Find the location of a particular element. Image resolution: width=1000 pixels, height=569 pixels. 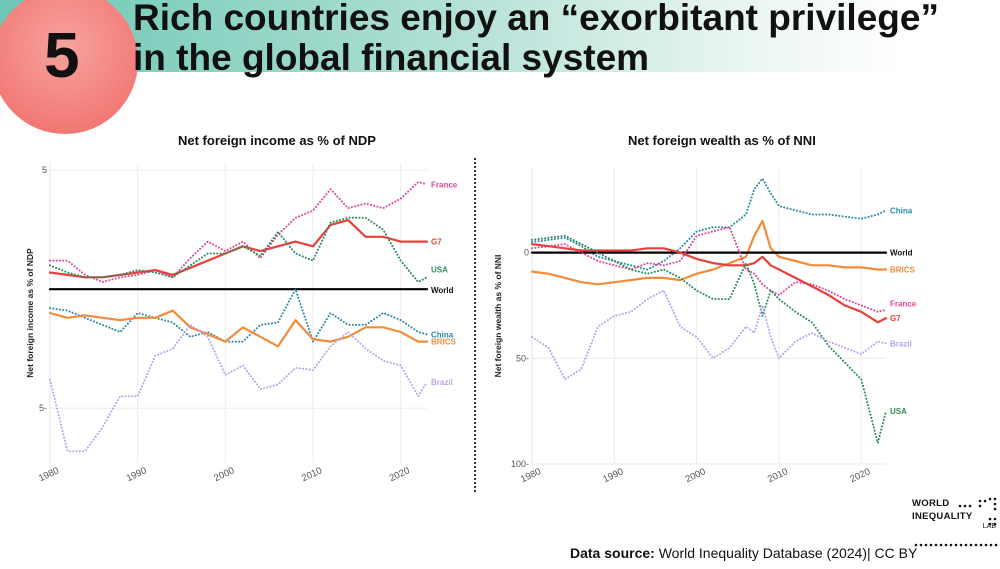

data-source-text: World Inequality Database (2024)| CC BY is located at coordinates (788, 553).